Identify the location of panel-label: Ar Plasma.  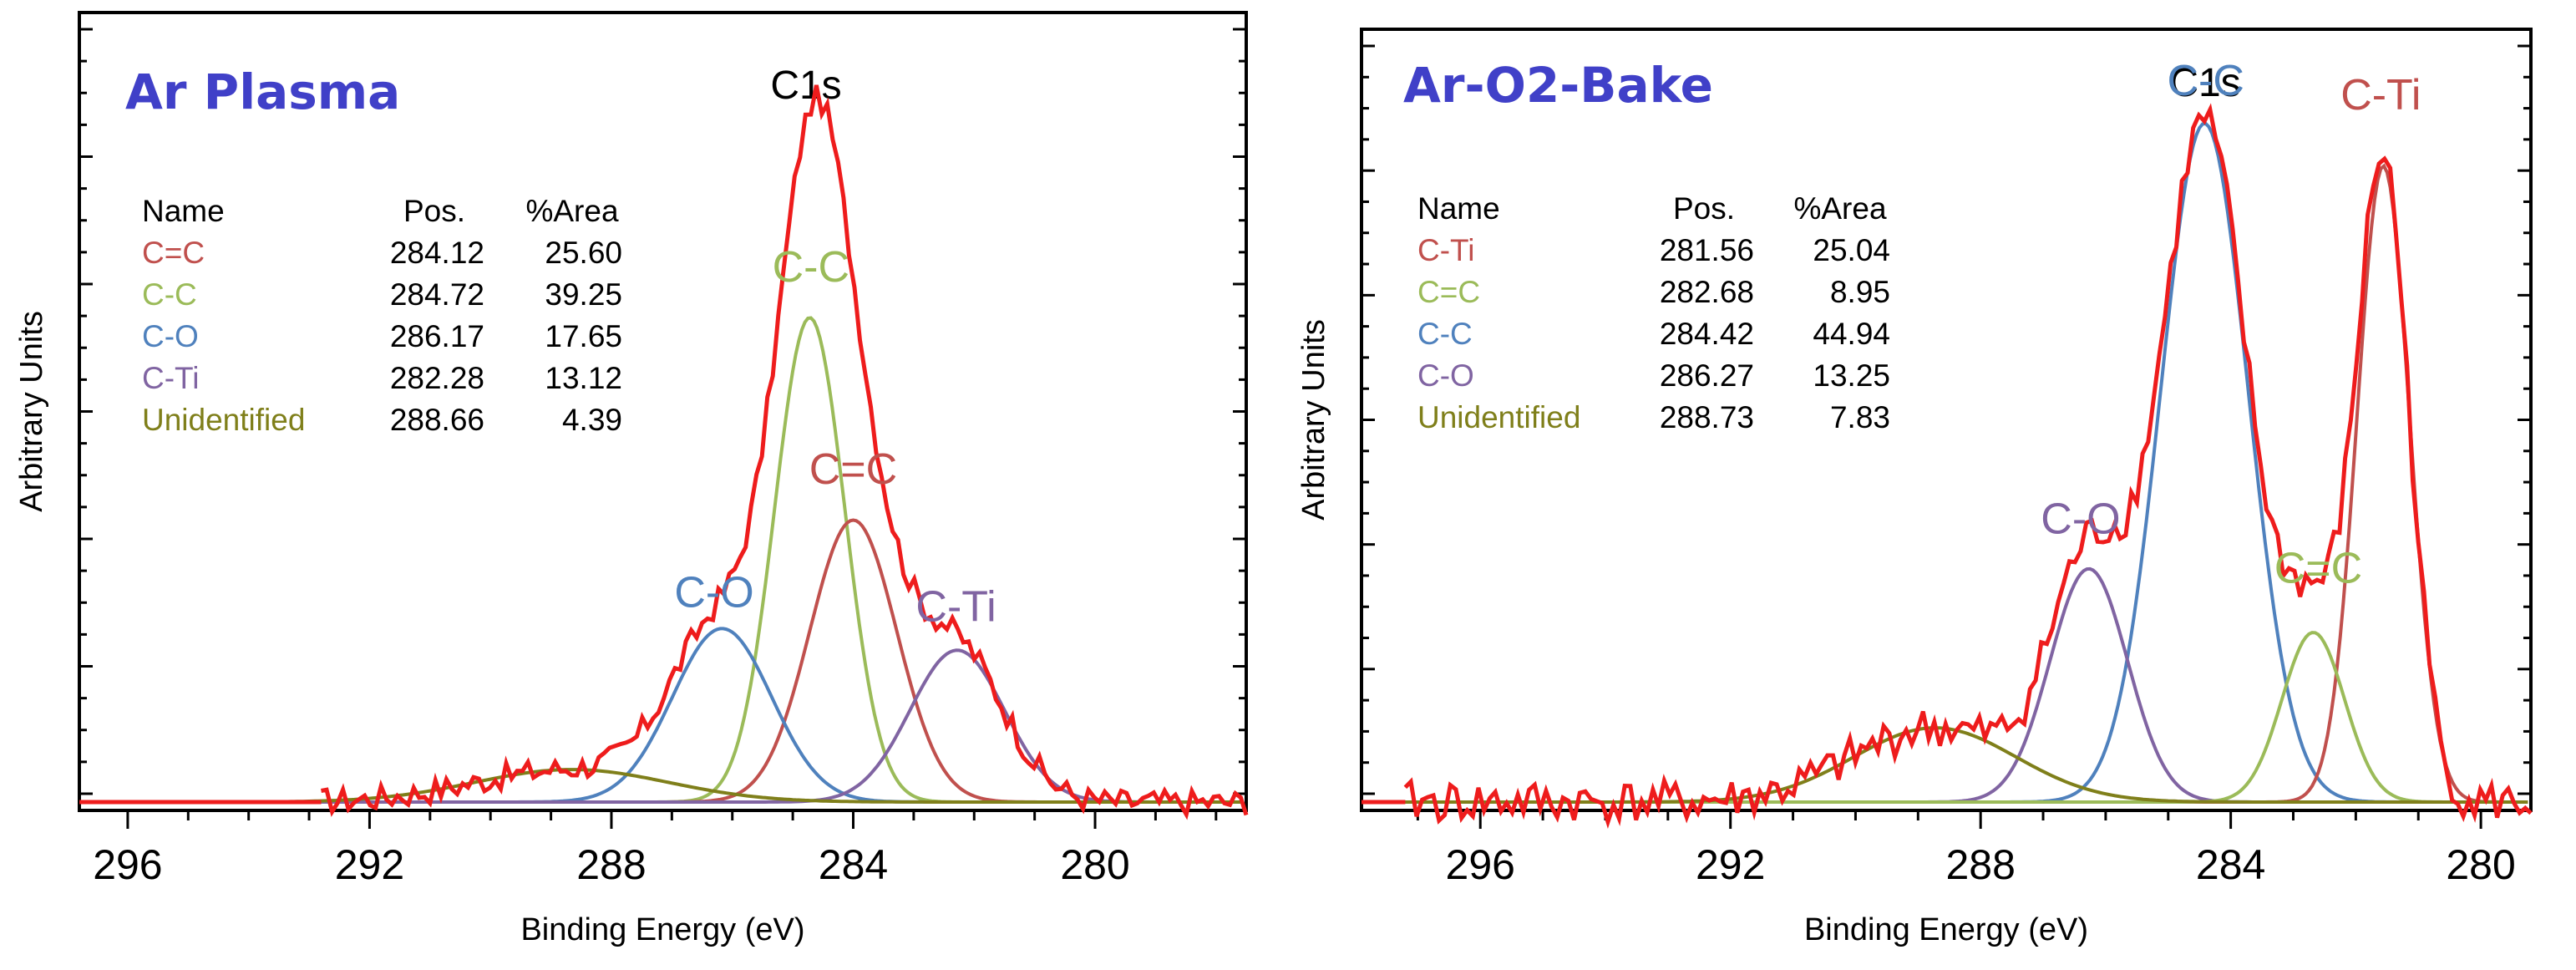
(262, 91).